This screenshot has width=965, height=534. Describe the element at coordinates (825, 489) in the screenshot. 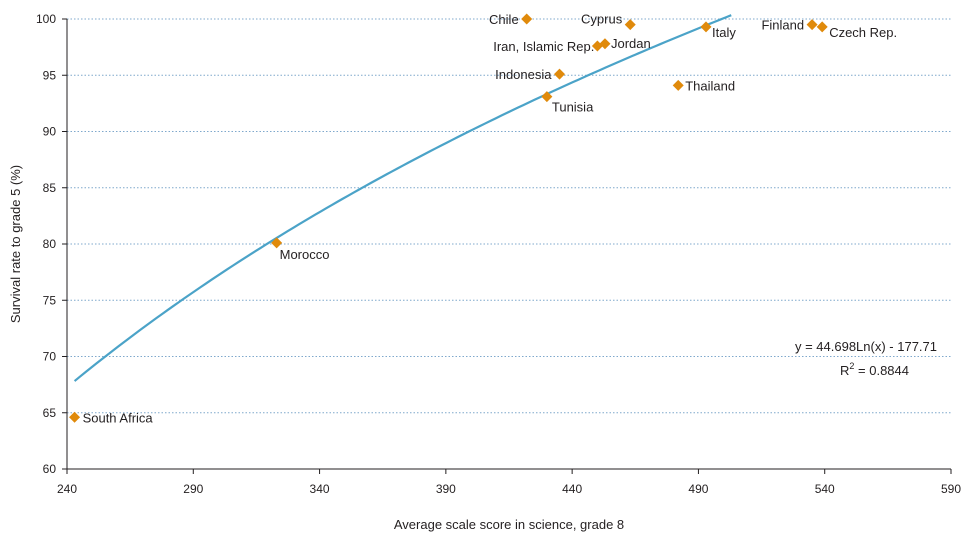

I see `x-tick-label: 540` at that location.